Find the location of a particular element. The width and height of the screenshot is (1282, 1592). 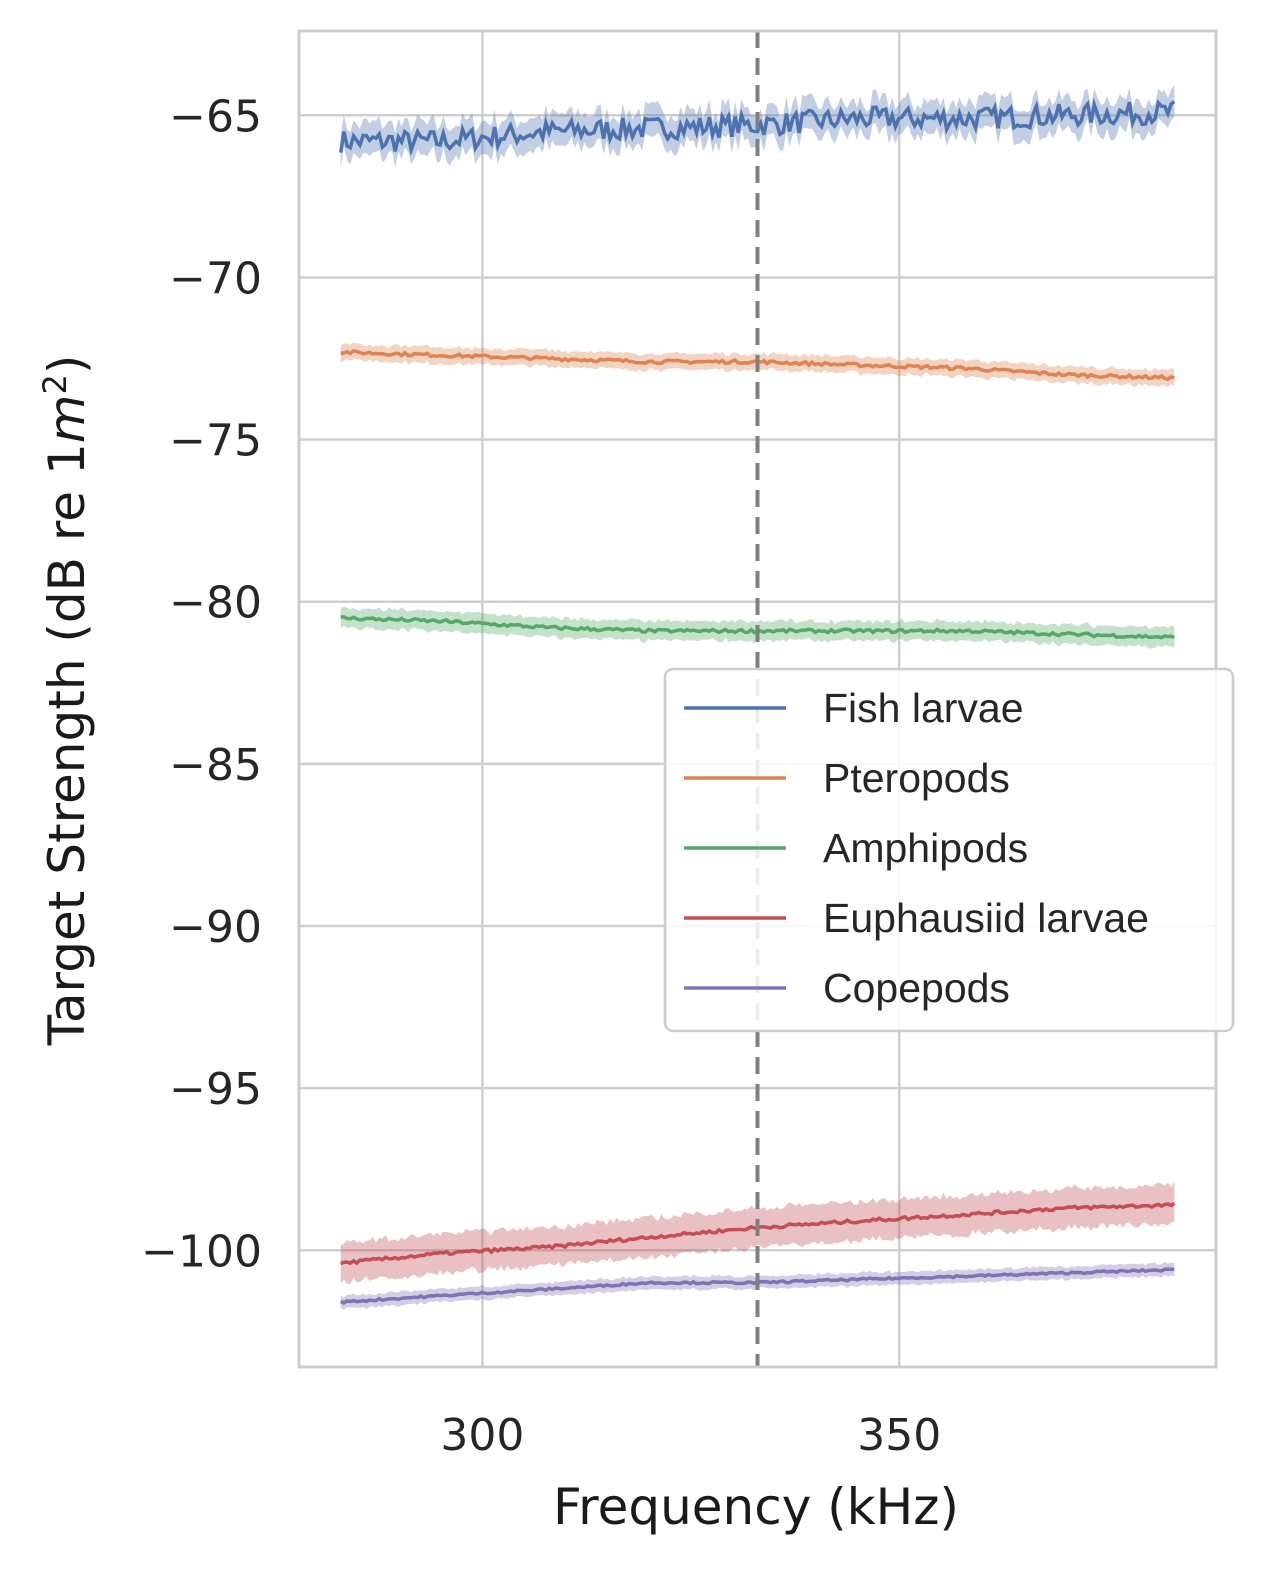

legend-box is located at coordinates (949, 850).